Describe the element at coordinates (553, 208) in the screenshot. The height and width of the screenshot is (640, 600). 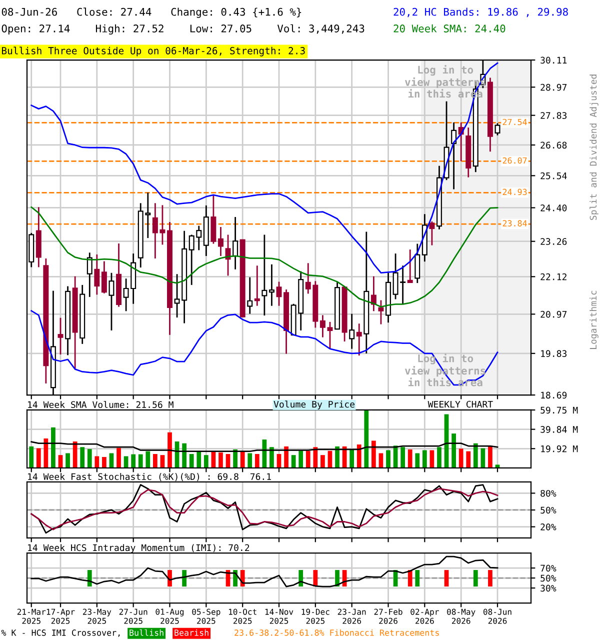
I see `y-tick-label: 24.40` at that location.